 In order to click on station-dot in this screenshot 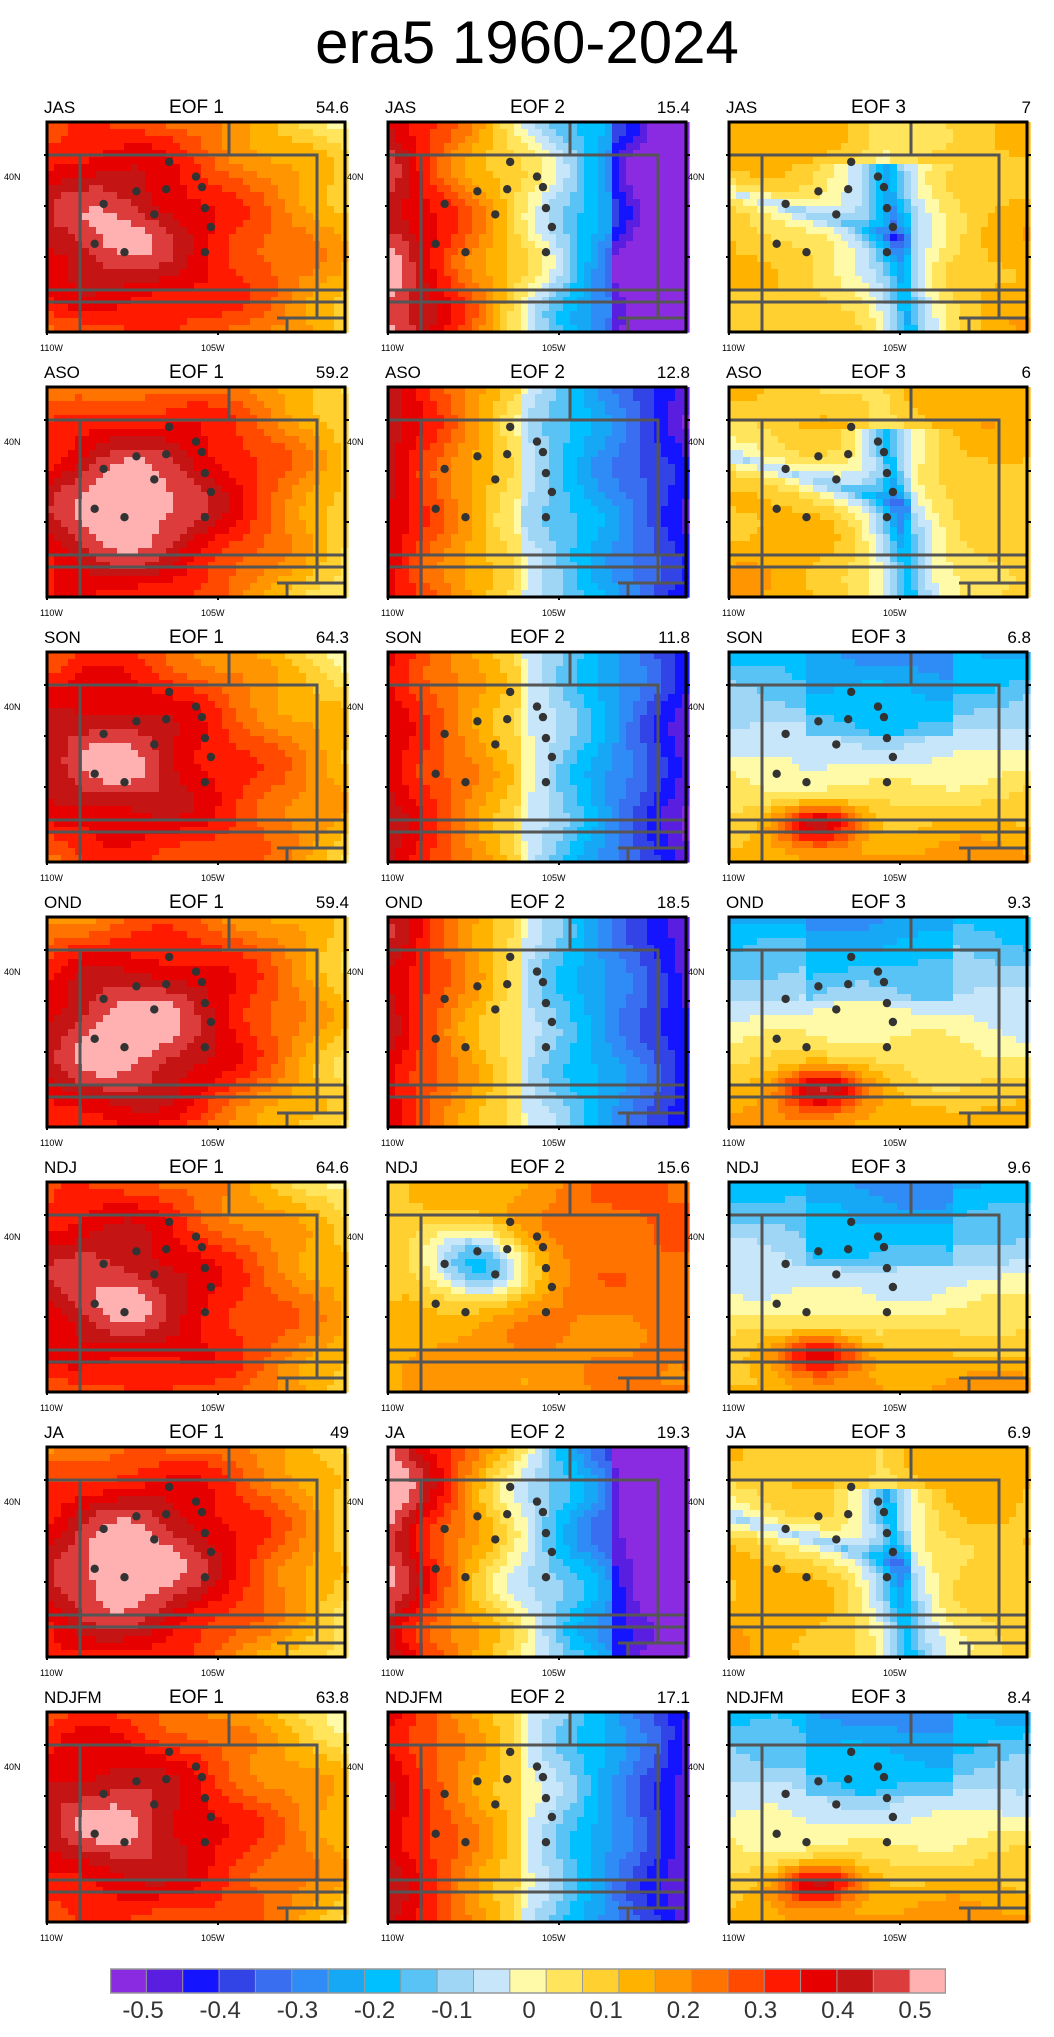, I will do `click(136, 191)`.